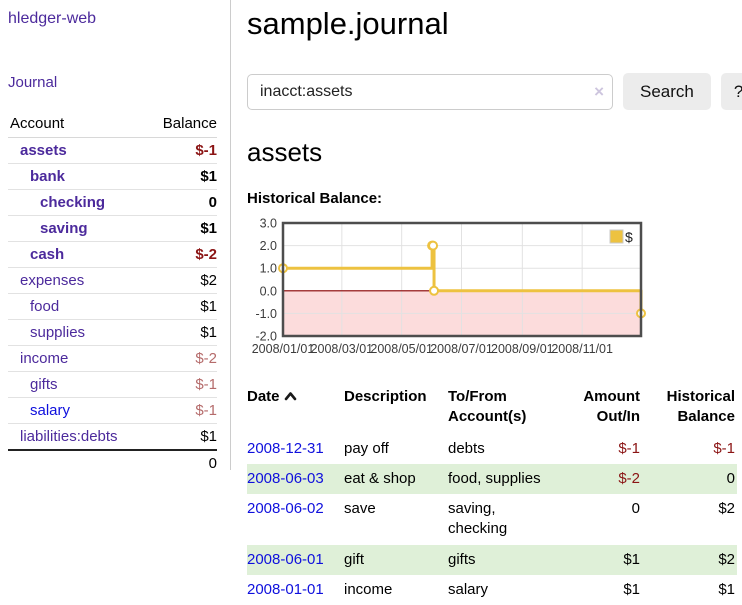 Image resolution: width=742 pixels, height=605 pixels. Describe the element at coordinates (32, 82) in the screenshot. I see `sidebar-item-journal: Journal` at that location.